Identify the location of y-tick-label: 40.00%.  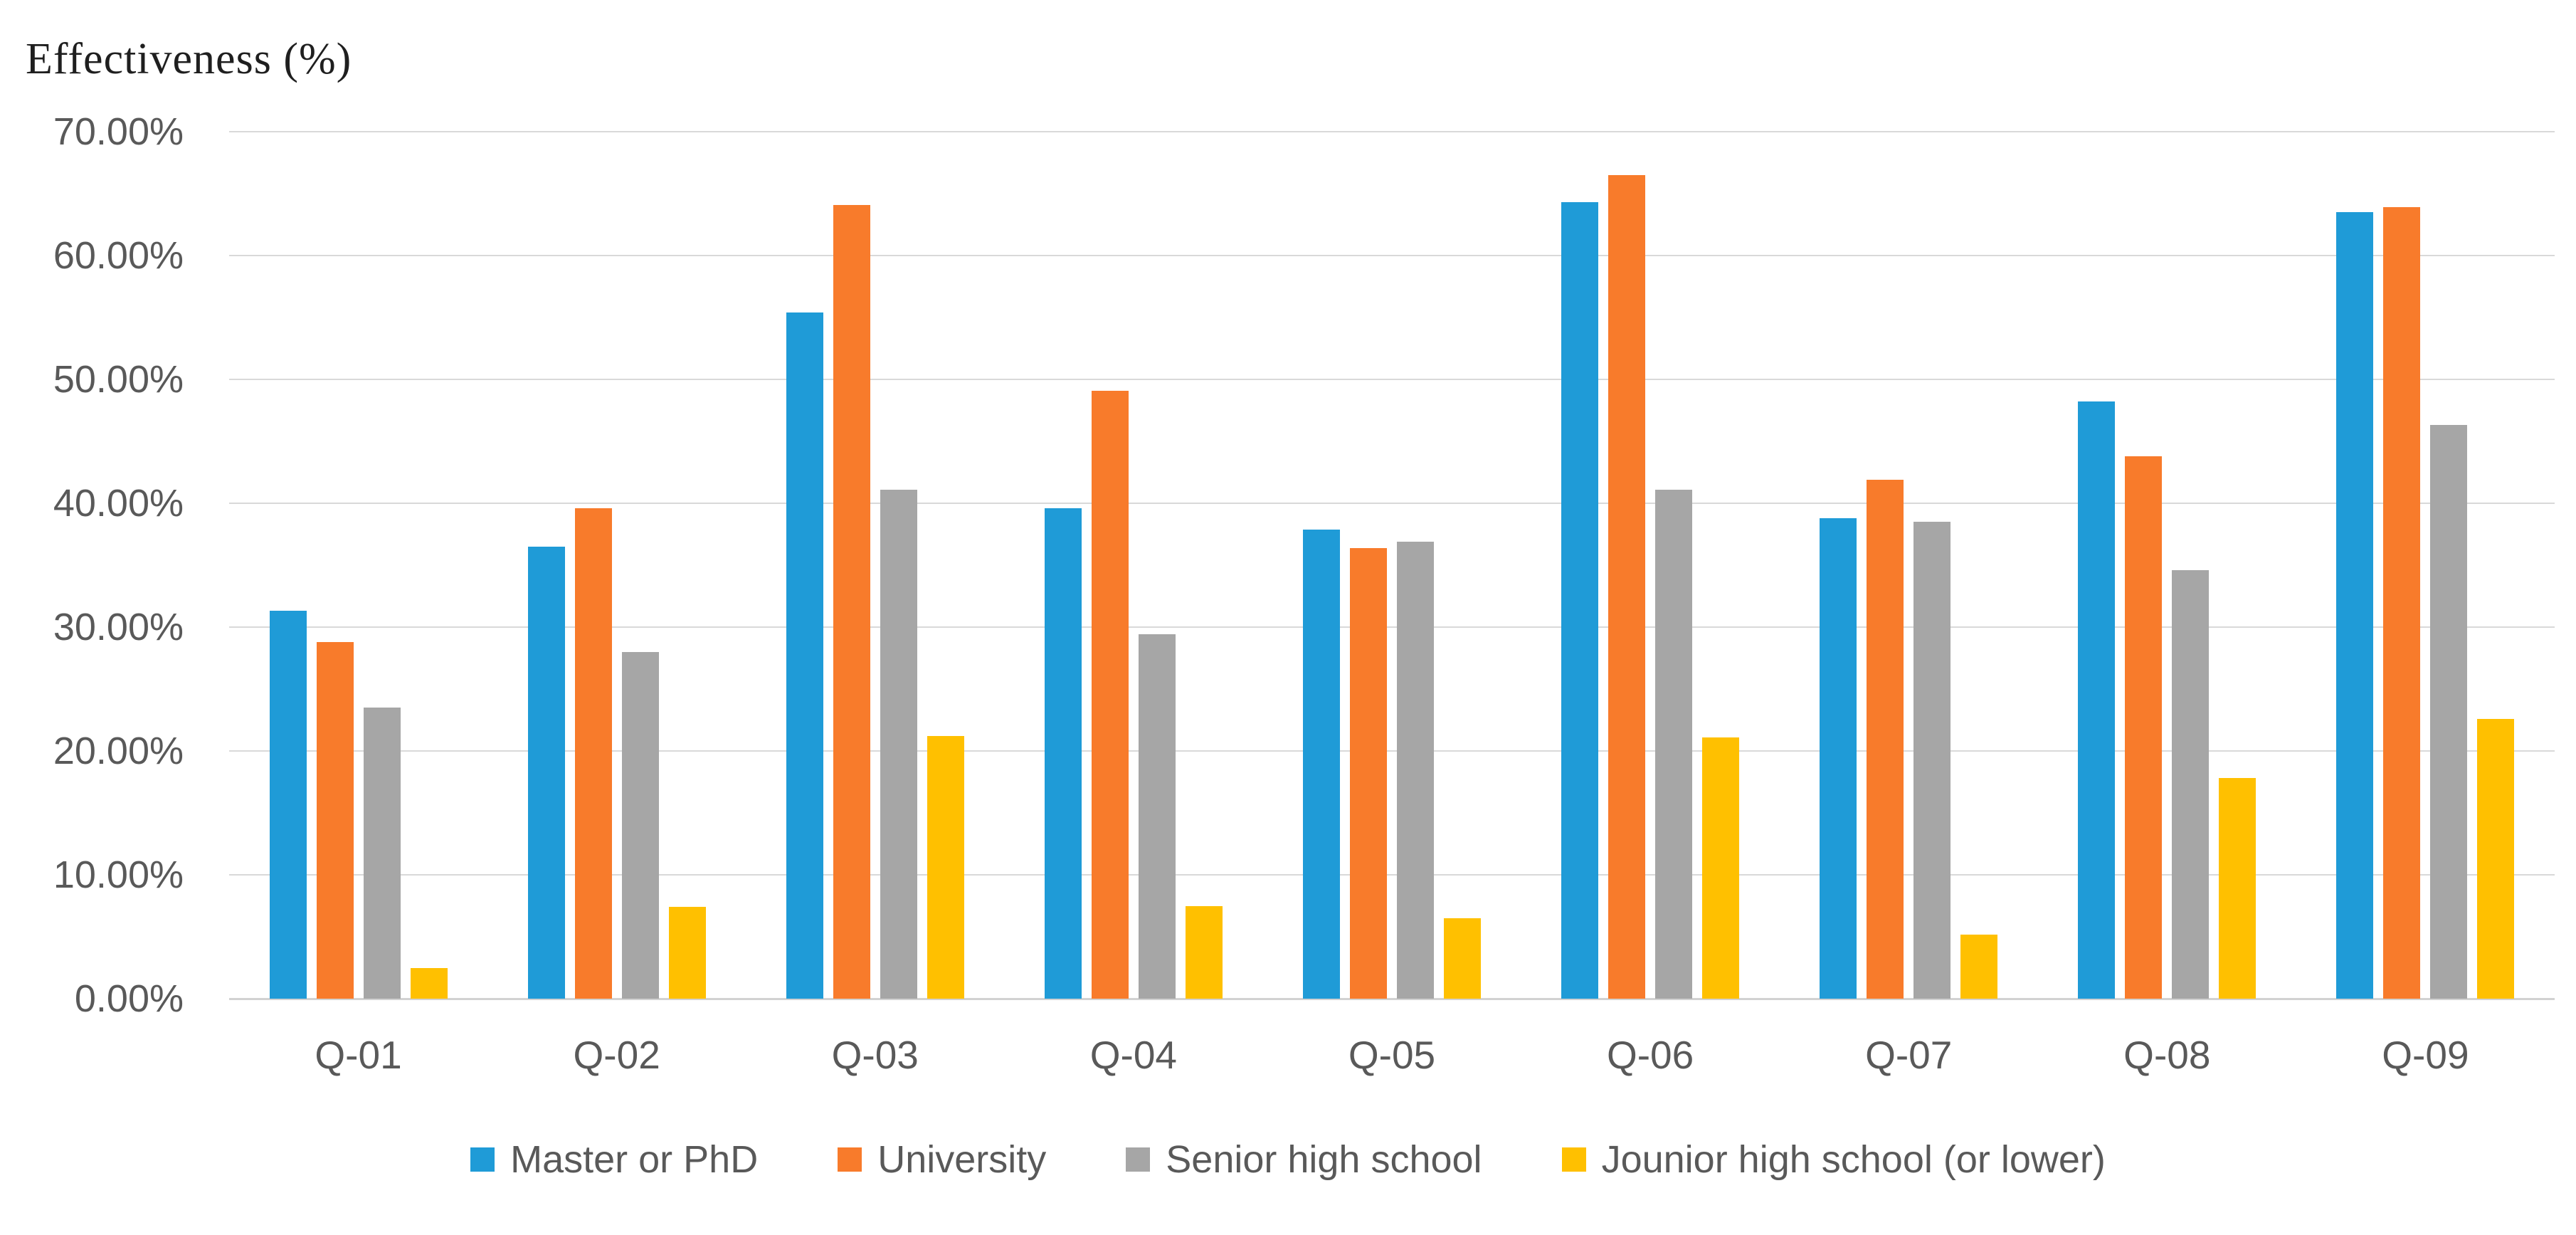
(119, 504).